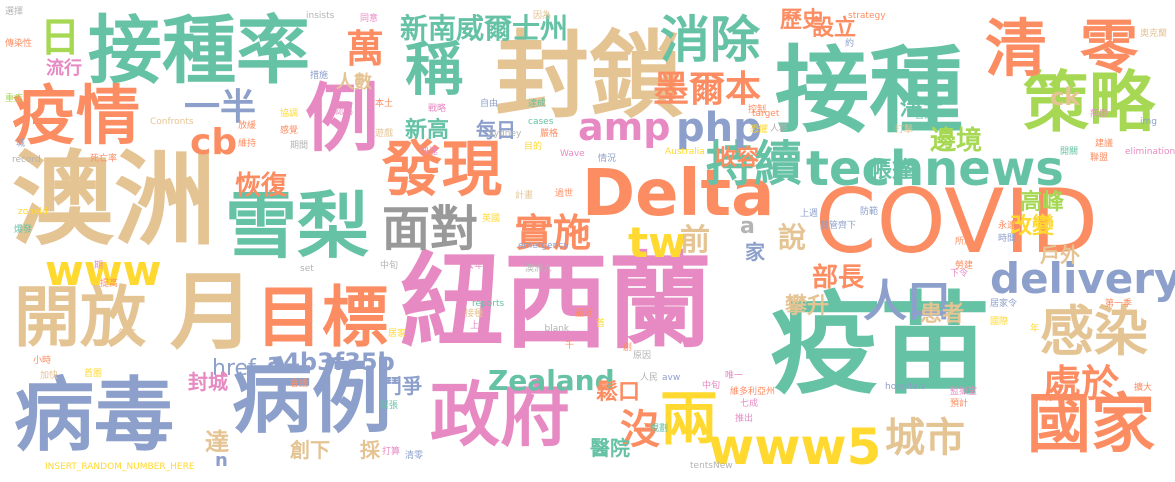  What do you see at coordinates (659, 429) in the screenshot?
I see `small-word: 規劃` at bounding box center [659, 429].